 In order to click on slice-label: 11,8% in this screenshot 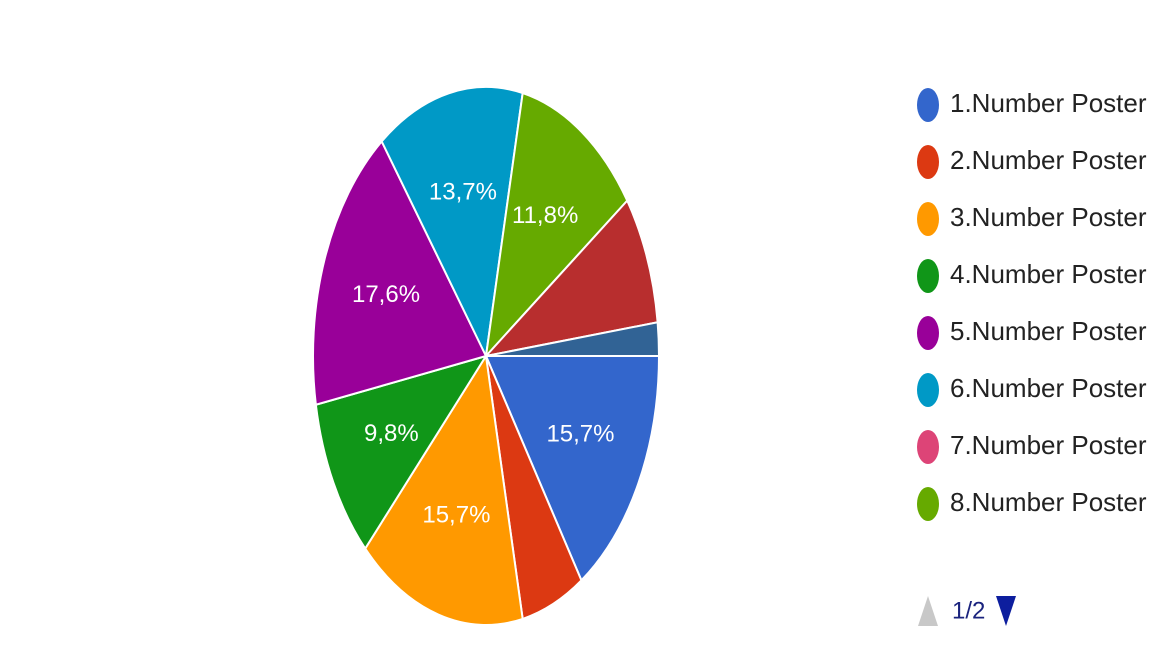, I will do `click(545, 215)`.